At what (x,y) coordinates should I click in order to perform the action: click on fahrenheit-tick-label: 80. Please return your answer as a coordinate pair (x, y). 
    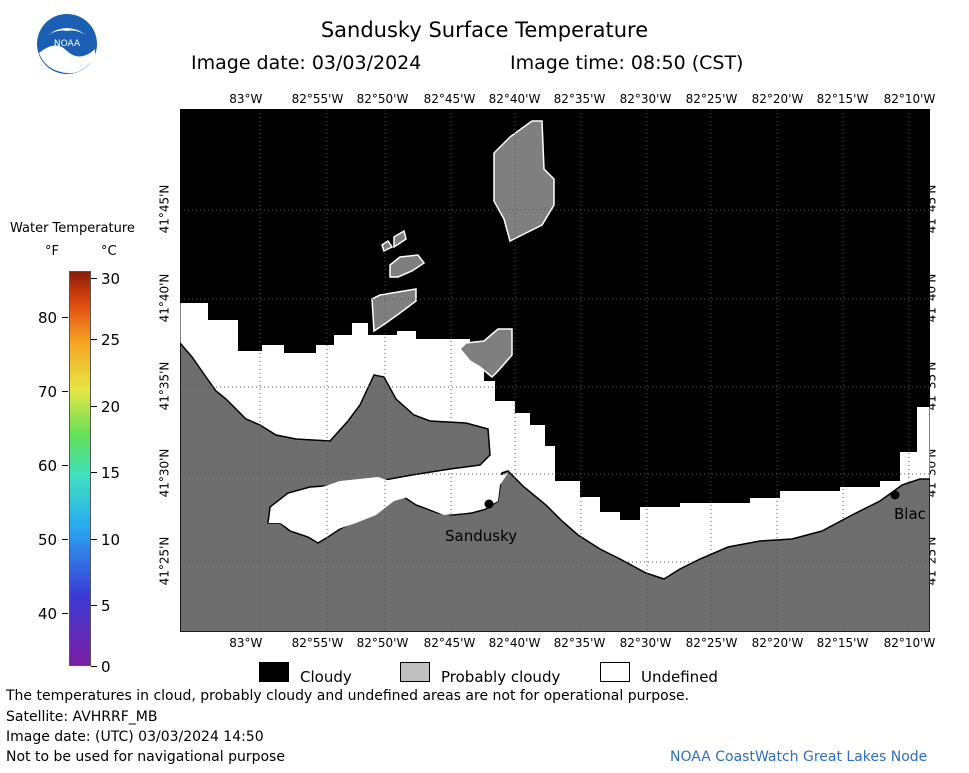
    Looking at the image, I should click on (48, 318).